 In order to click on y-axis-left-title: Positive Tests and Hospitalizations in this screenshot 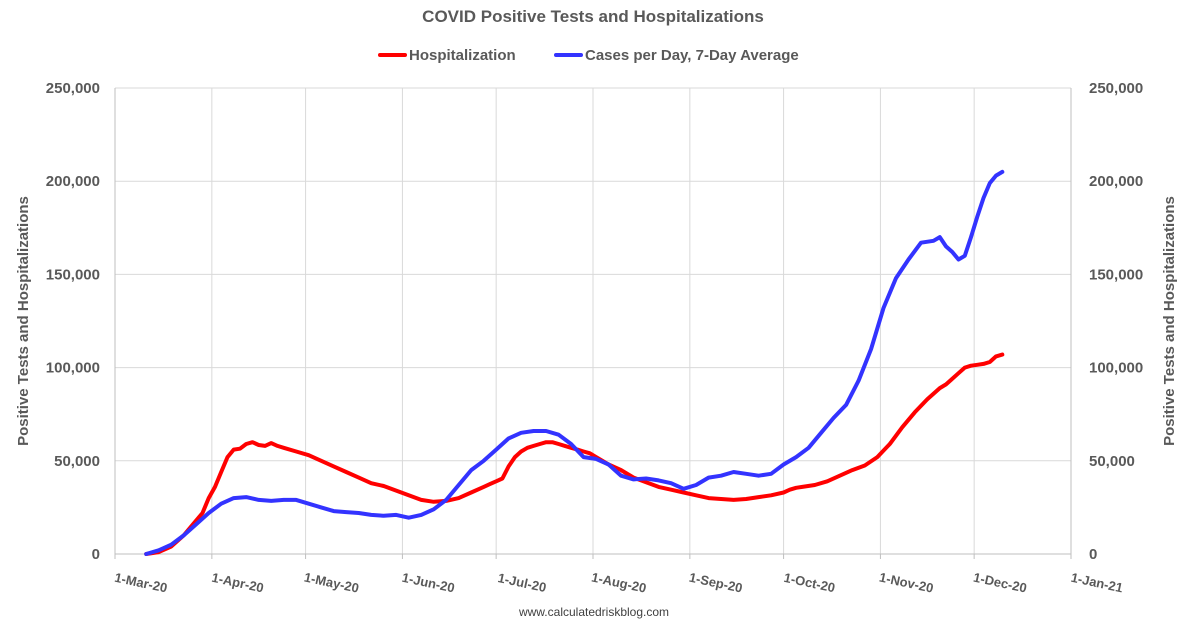, I will do `click(23, 321)`.